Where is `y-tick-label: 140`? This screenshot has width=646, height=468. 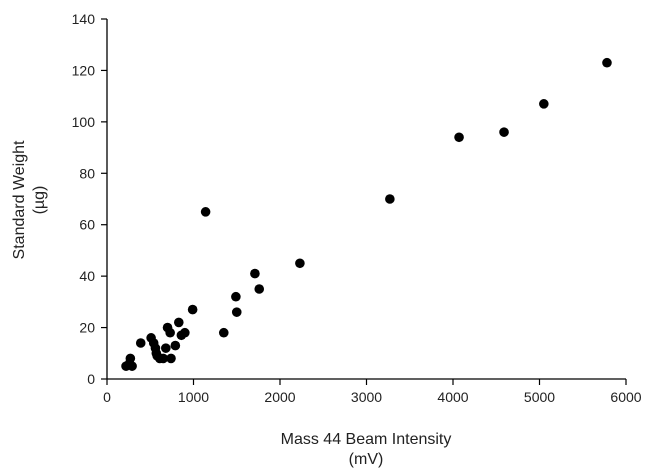 y-tick-label: 140 is located at coordinates (84, 19).